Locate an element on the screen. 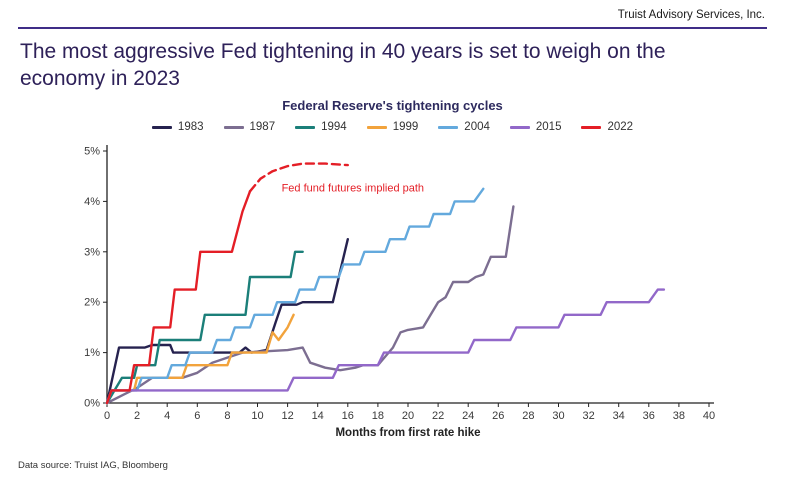  x-tick-label: 28 is located at coordinates (528, 416).